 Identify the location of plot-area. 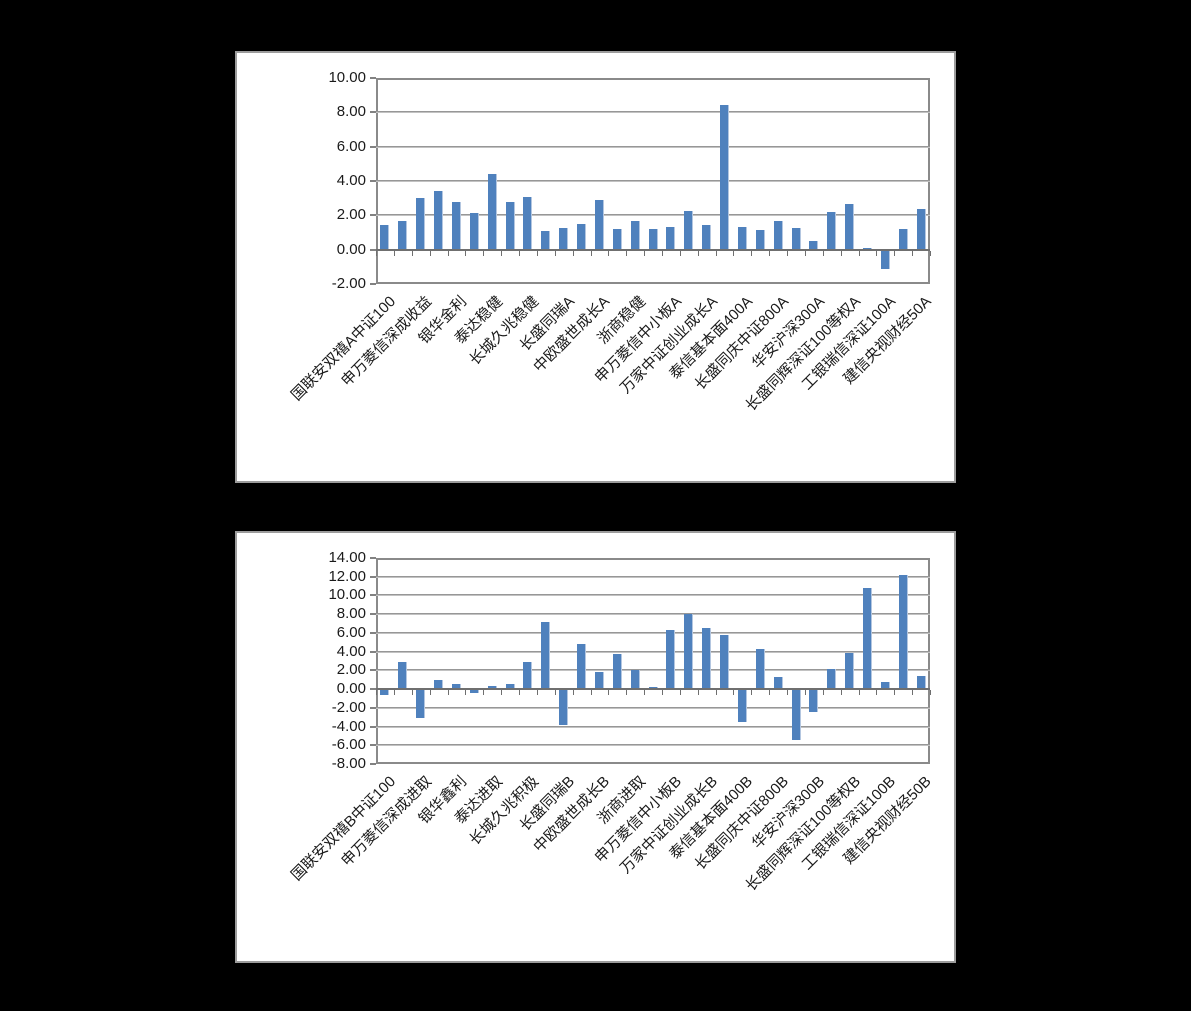
(653, 661).